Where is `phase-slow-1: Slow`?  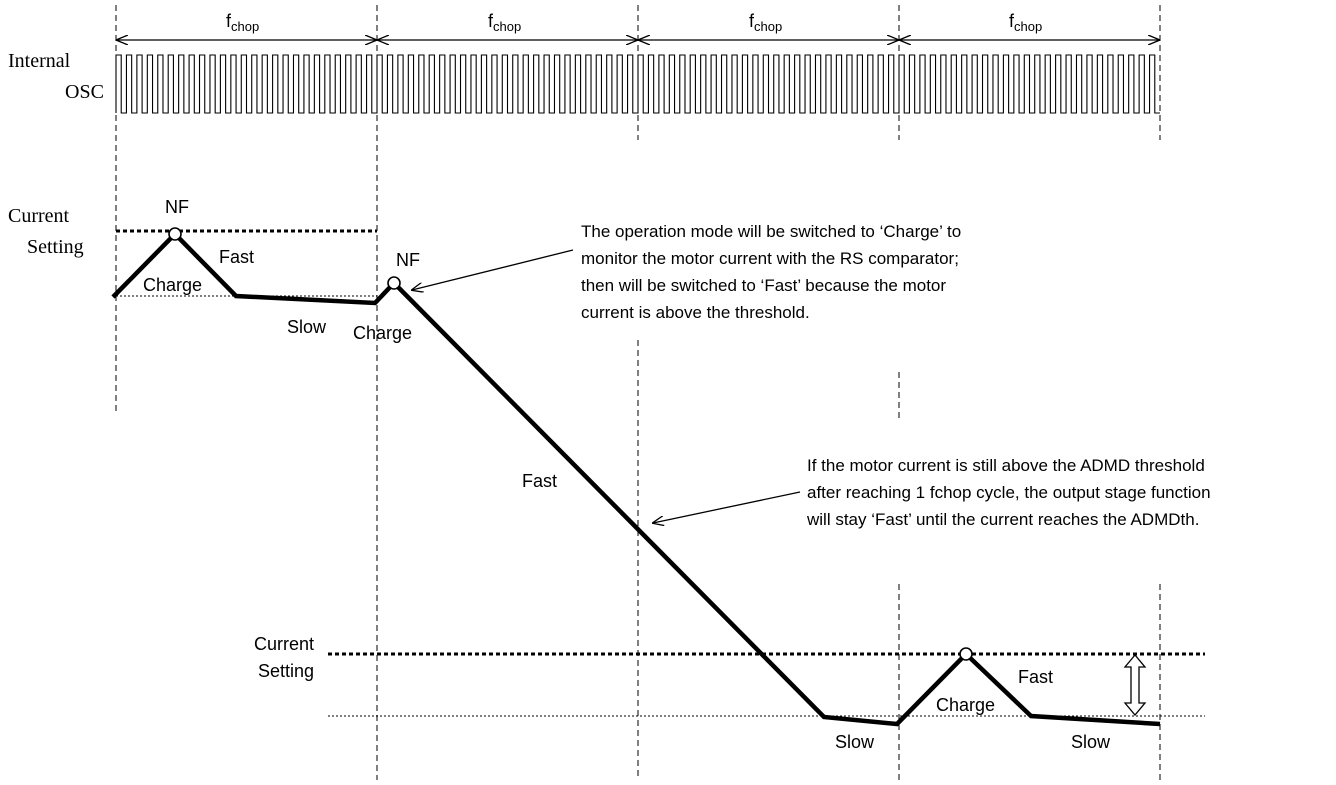
phase-slow-1: Slow is located at coordinates (307, 327).